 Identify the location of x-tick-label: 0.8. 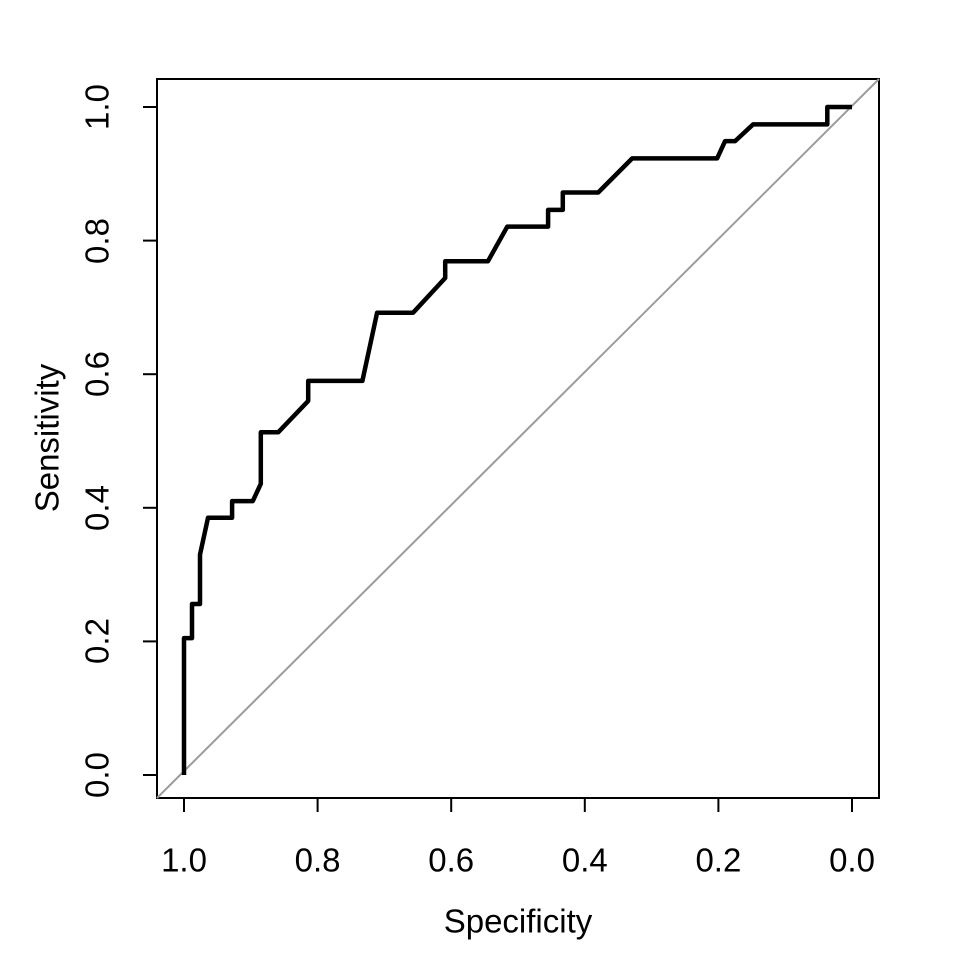
(317, 860).